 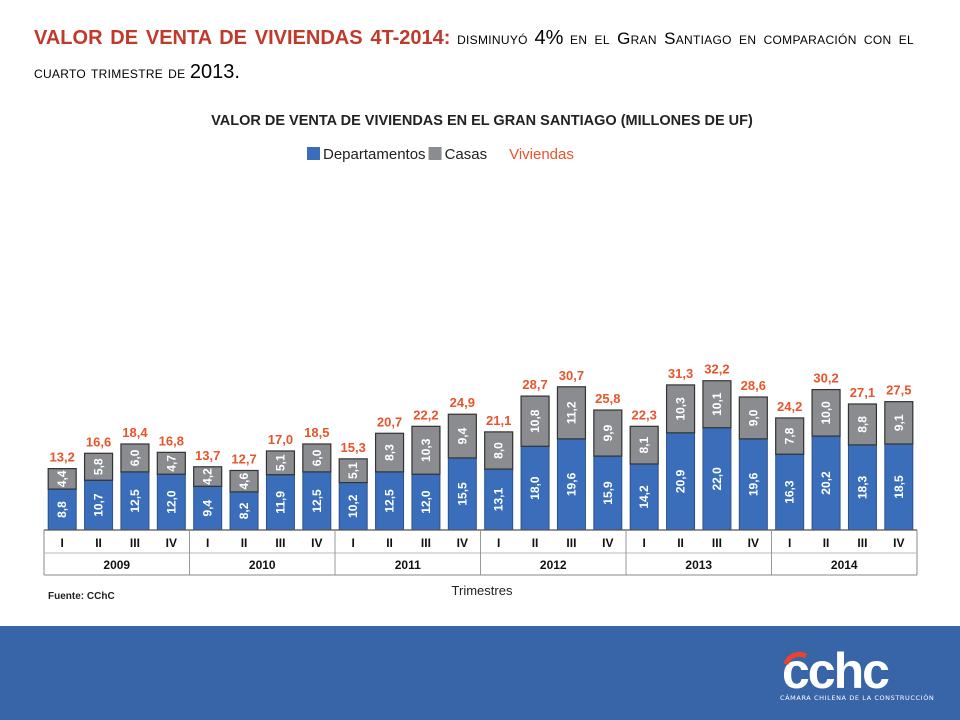 I want to click on bar-casas-2014-II, so click(x=826, y=412).